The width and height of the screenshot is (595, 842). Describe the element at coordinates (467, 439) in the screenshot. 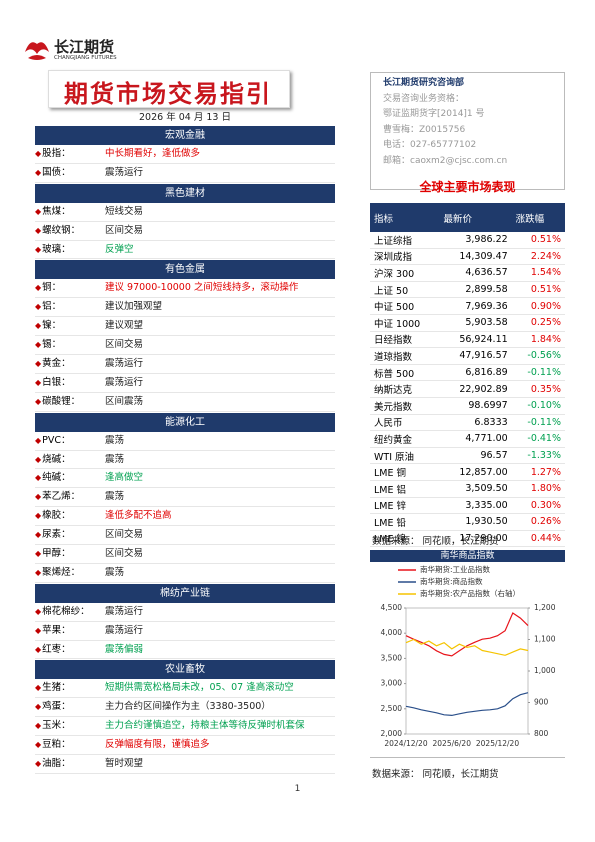

I see `market-row: 纽约黄金 4,771.00 -0.41%` at that location.